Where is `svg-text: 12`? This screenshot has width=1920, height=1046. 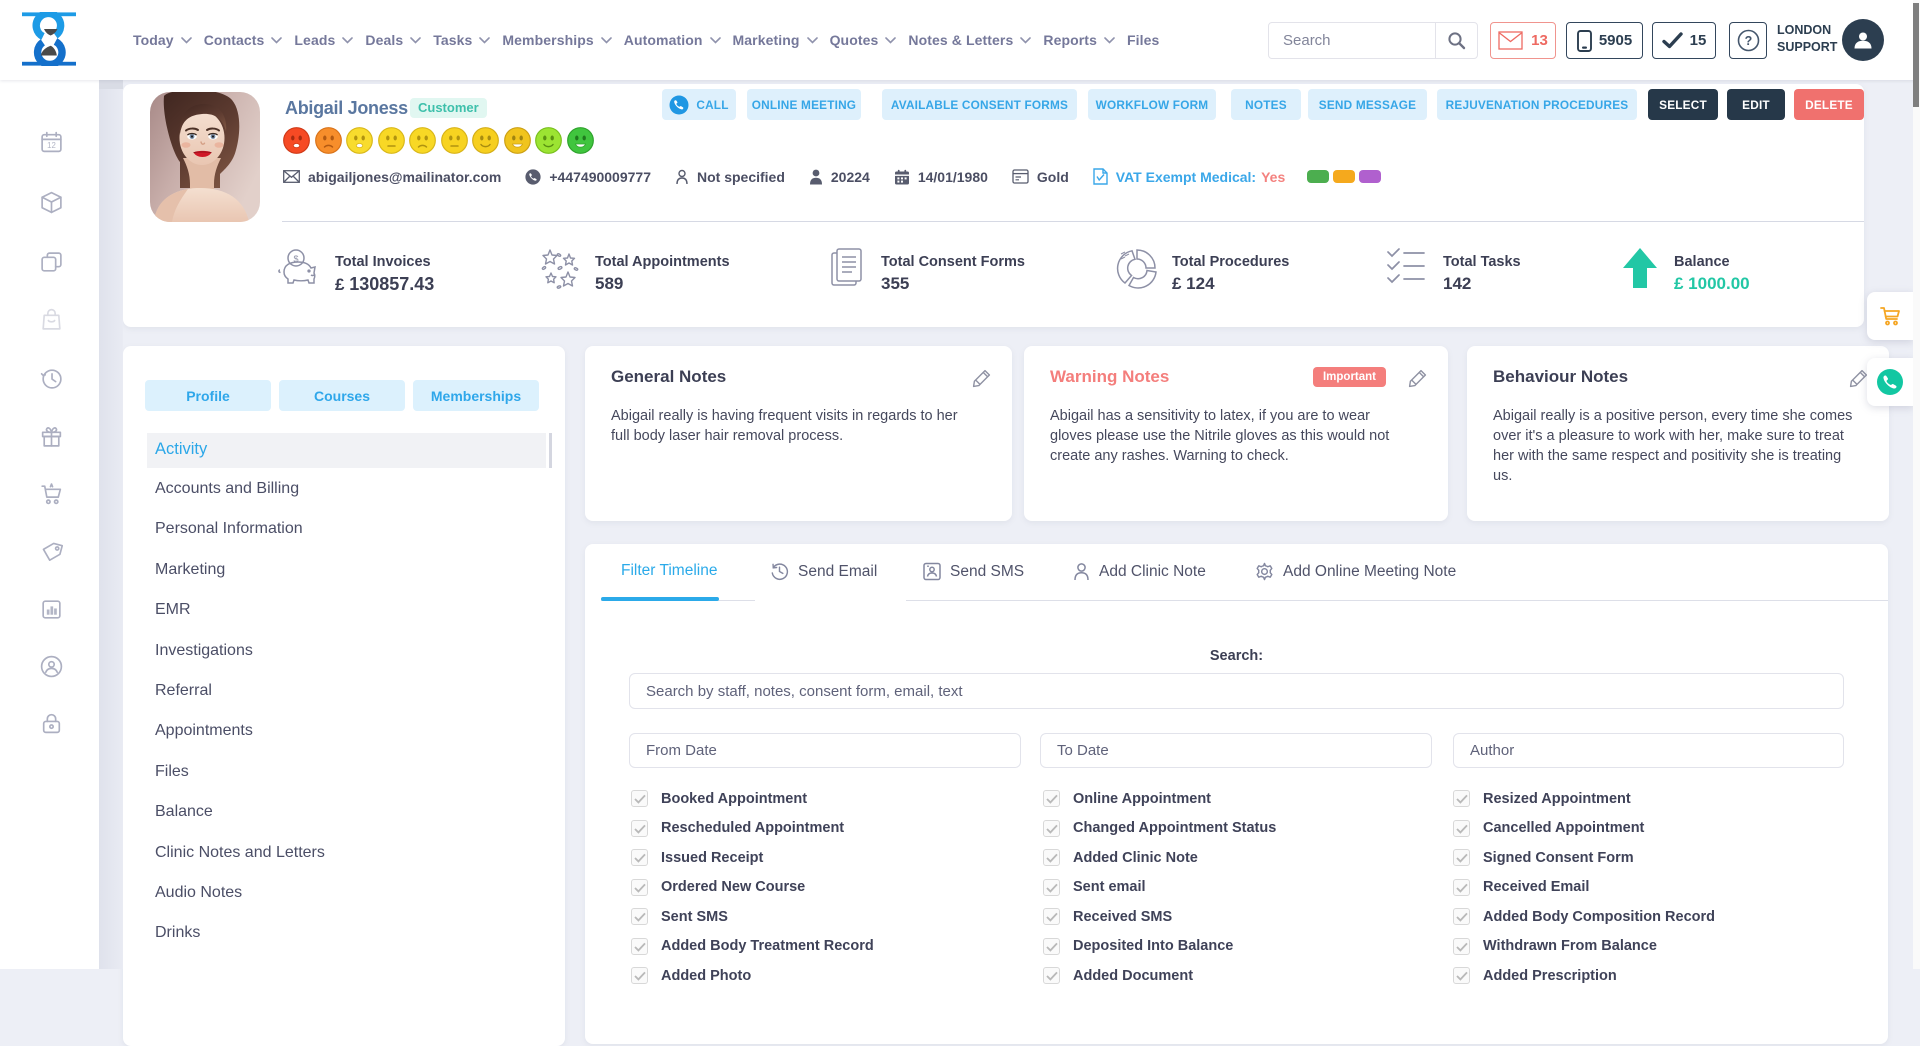 svg-text: 12 is located at coordinates (51, 145).